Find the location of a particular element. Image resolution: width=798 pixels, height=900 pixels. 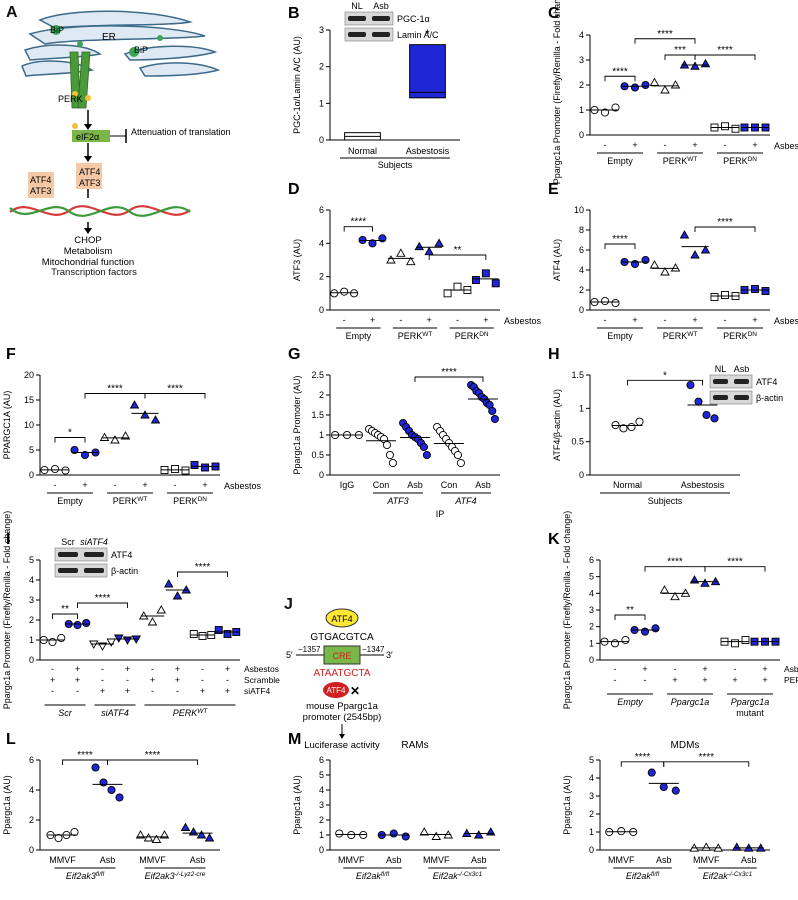

treatment-label: Asbestos is located at coordinates (786, 321).